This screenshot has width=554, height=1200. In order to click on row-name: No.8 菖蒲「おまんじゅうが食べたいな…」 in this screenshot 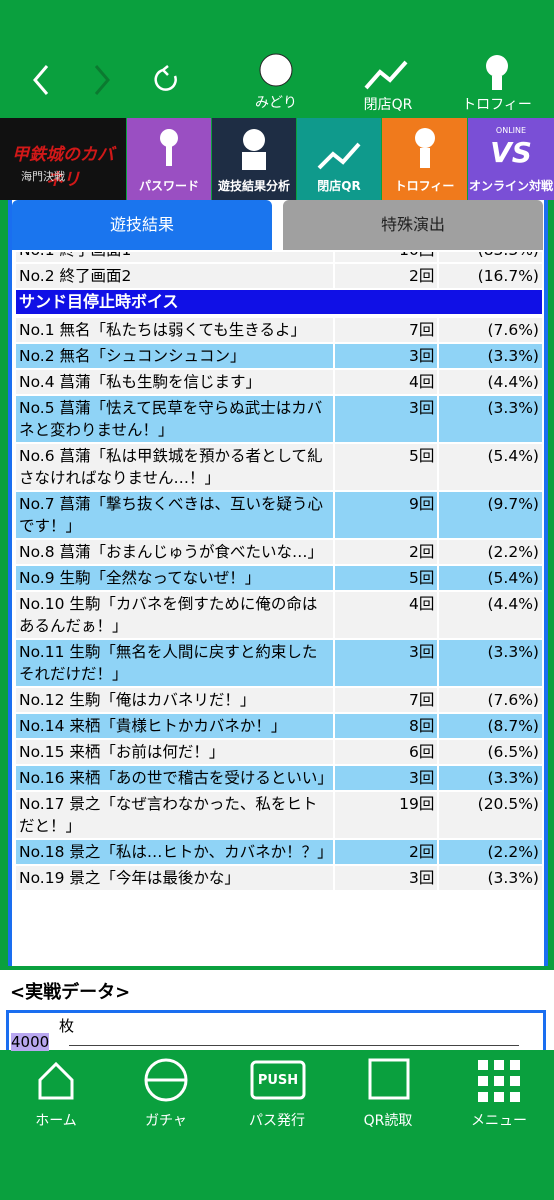, I will do `click(174, 552)`.